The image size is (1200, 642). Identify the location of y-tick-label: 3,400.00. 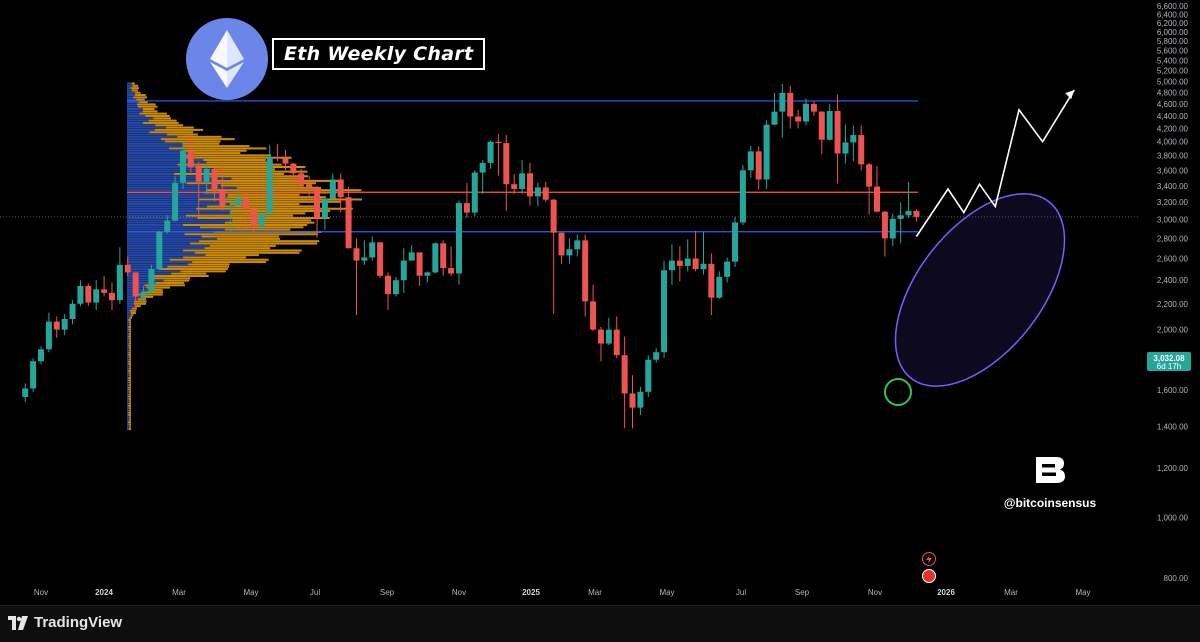
(1173, 186).